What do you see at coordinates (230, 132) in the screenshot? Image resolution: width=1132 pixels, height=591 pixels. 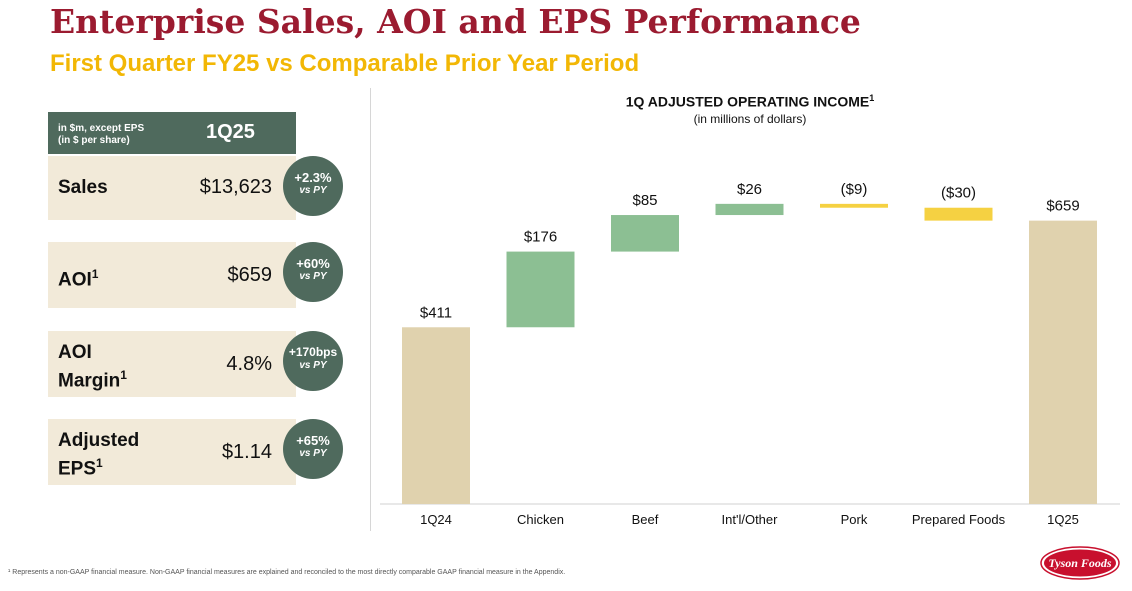 I see `kpi-period: 1Q25` at bounding box center [230, 132].